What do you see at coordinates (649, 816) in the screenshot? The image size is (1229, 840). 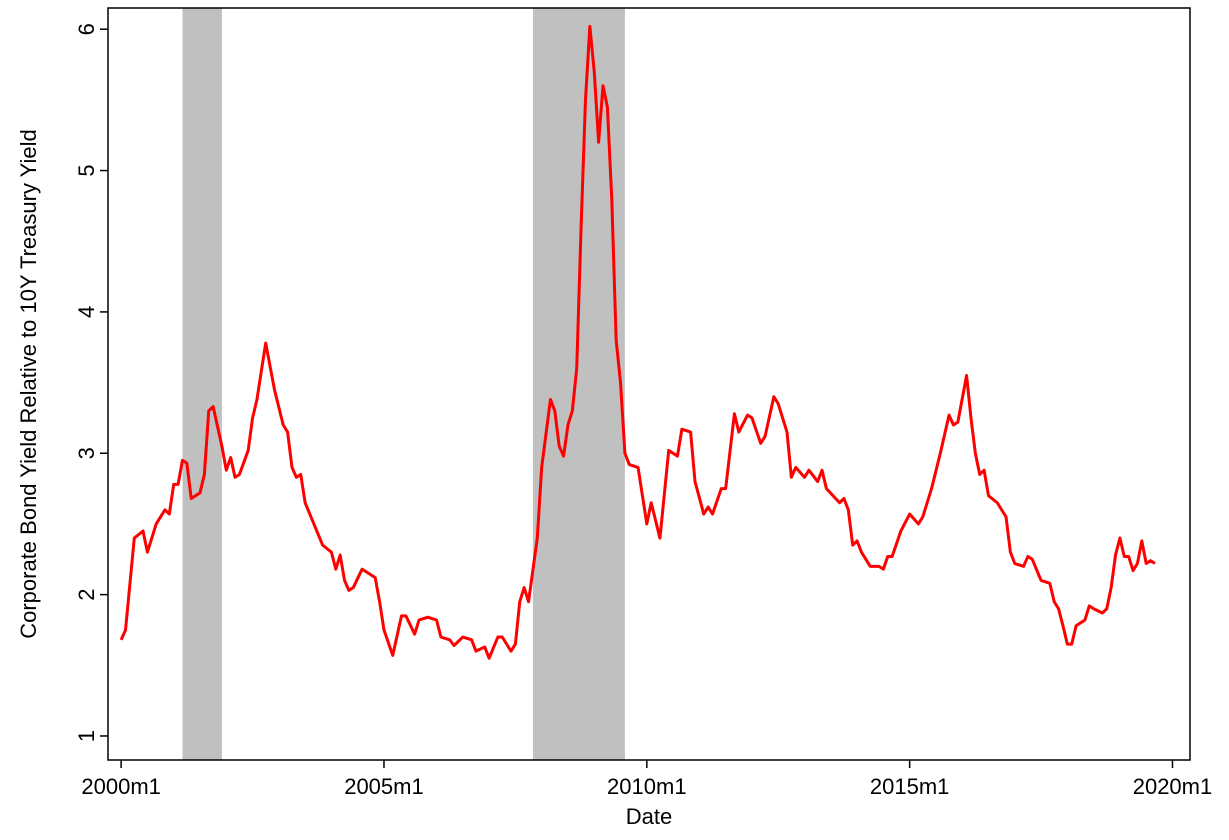 I see `x-axis-label: Date` at bounding box center [649, 816].